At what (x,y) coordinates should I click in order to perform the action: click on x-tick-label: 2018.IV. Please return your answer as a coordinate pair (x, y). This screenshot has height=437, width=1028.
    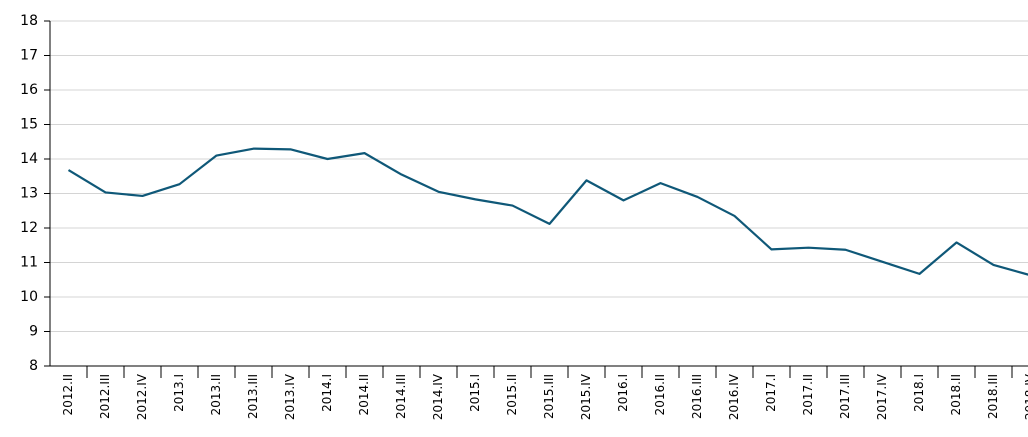
    Looking at the image, I should click on (1025, 396).